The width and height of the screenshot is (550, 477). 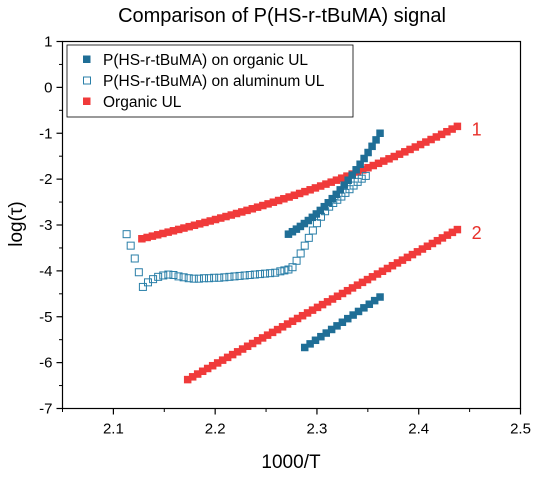 What do you see at coordinates (418, 429) in the screenshot?
I see `x-tick-label: 2.4` at bounding box center [418, 429].